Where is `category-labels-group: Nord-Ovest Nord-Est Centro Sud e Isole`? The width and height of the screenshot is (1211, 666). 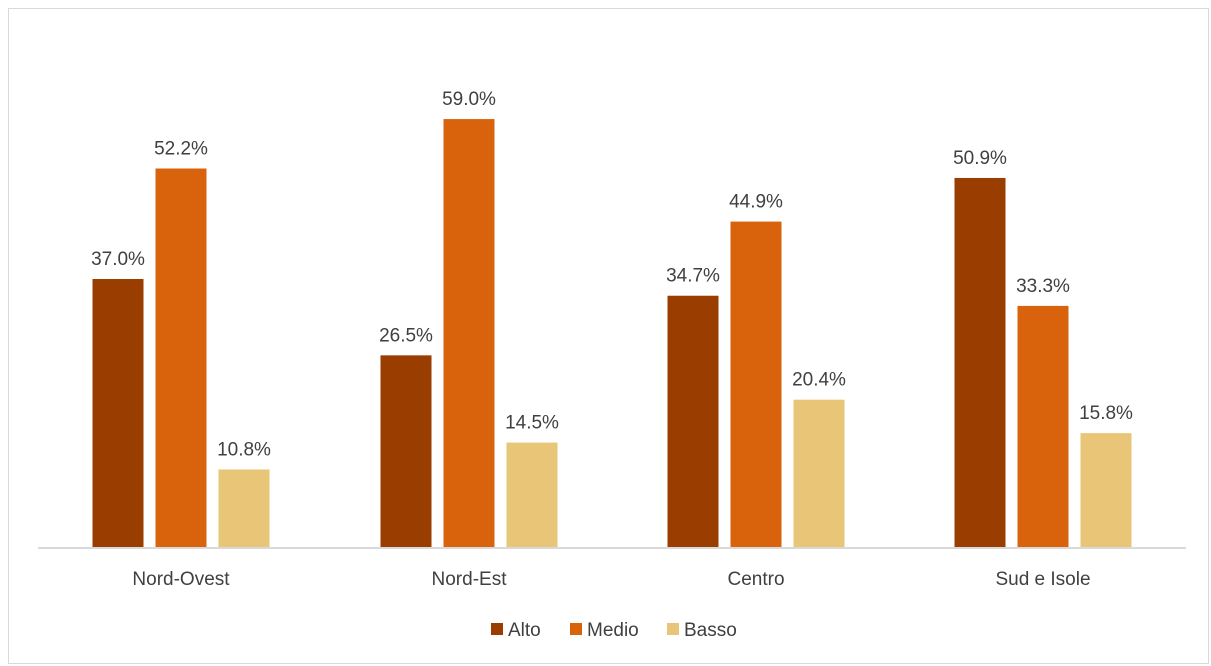
category-labels-group: Nord-Ovest Nord-Est Centro Sud e Isole is located at coordinates (611, 579).